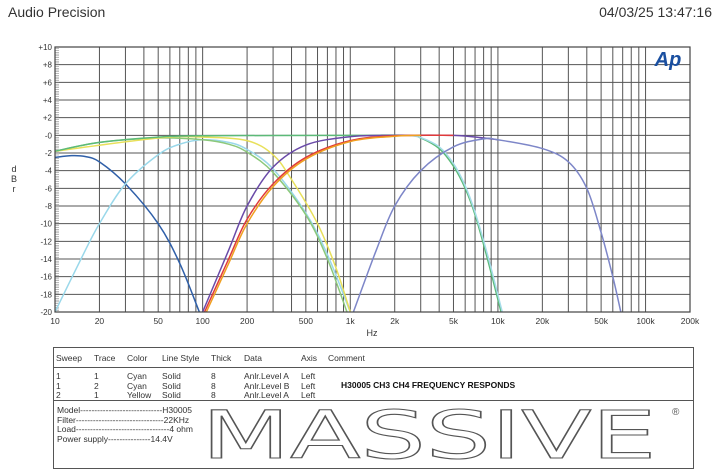 The image size is (720, 476). I want to click on y-tick-label: -2, so click(49, 153).